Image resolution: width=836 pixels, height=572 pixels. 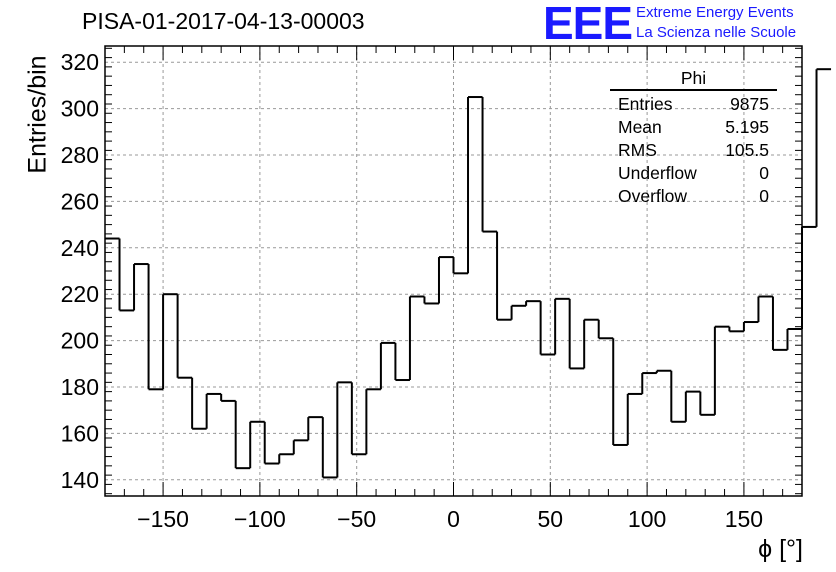 What do you see at coordinates (80, 433) in the screenshot?
I see `y-tick-label: 160` at bounding box center [80, 433].